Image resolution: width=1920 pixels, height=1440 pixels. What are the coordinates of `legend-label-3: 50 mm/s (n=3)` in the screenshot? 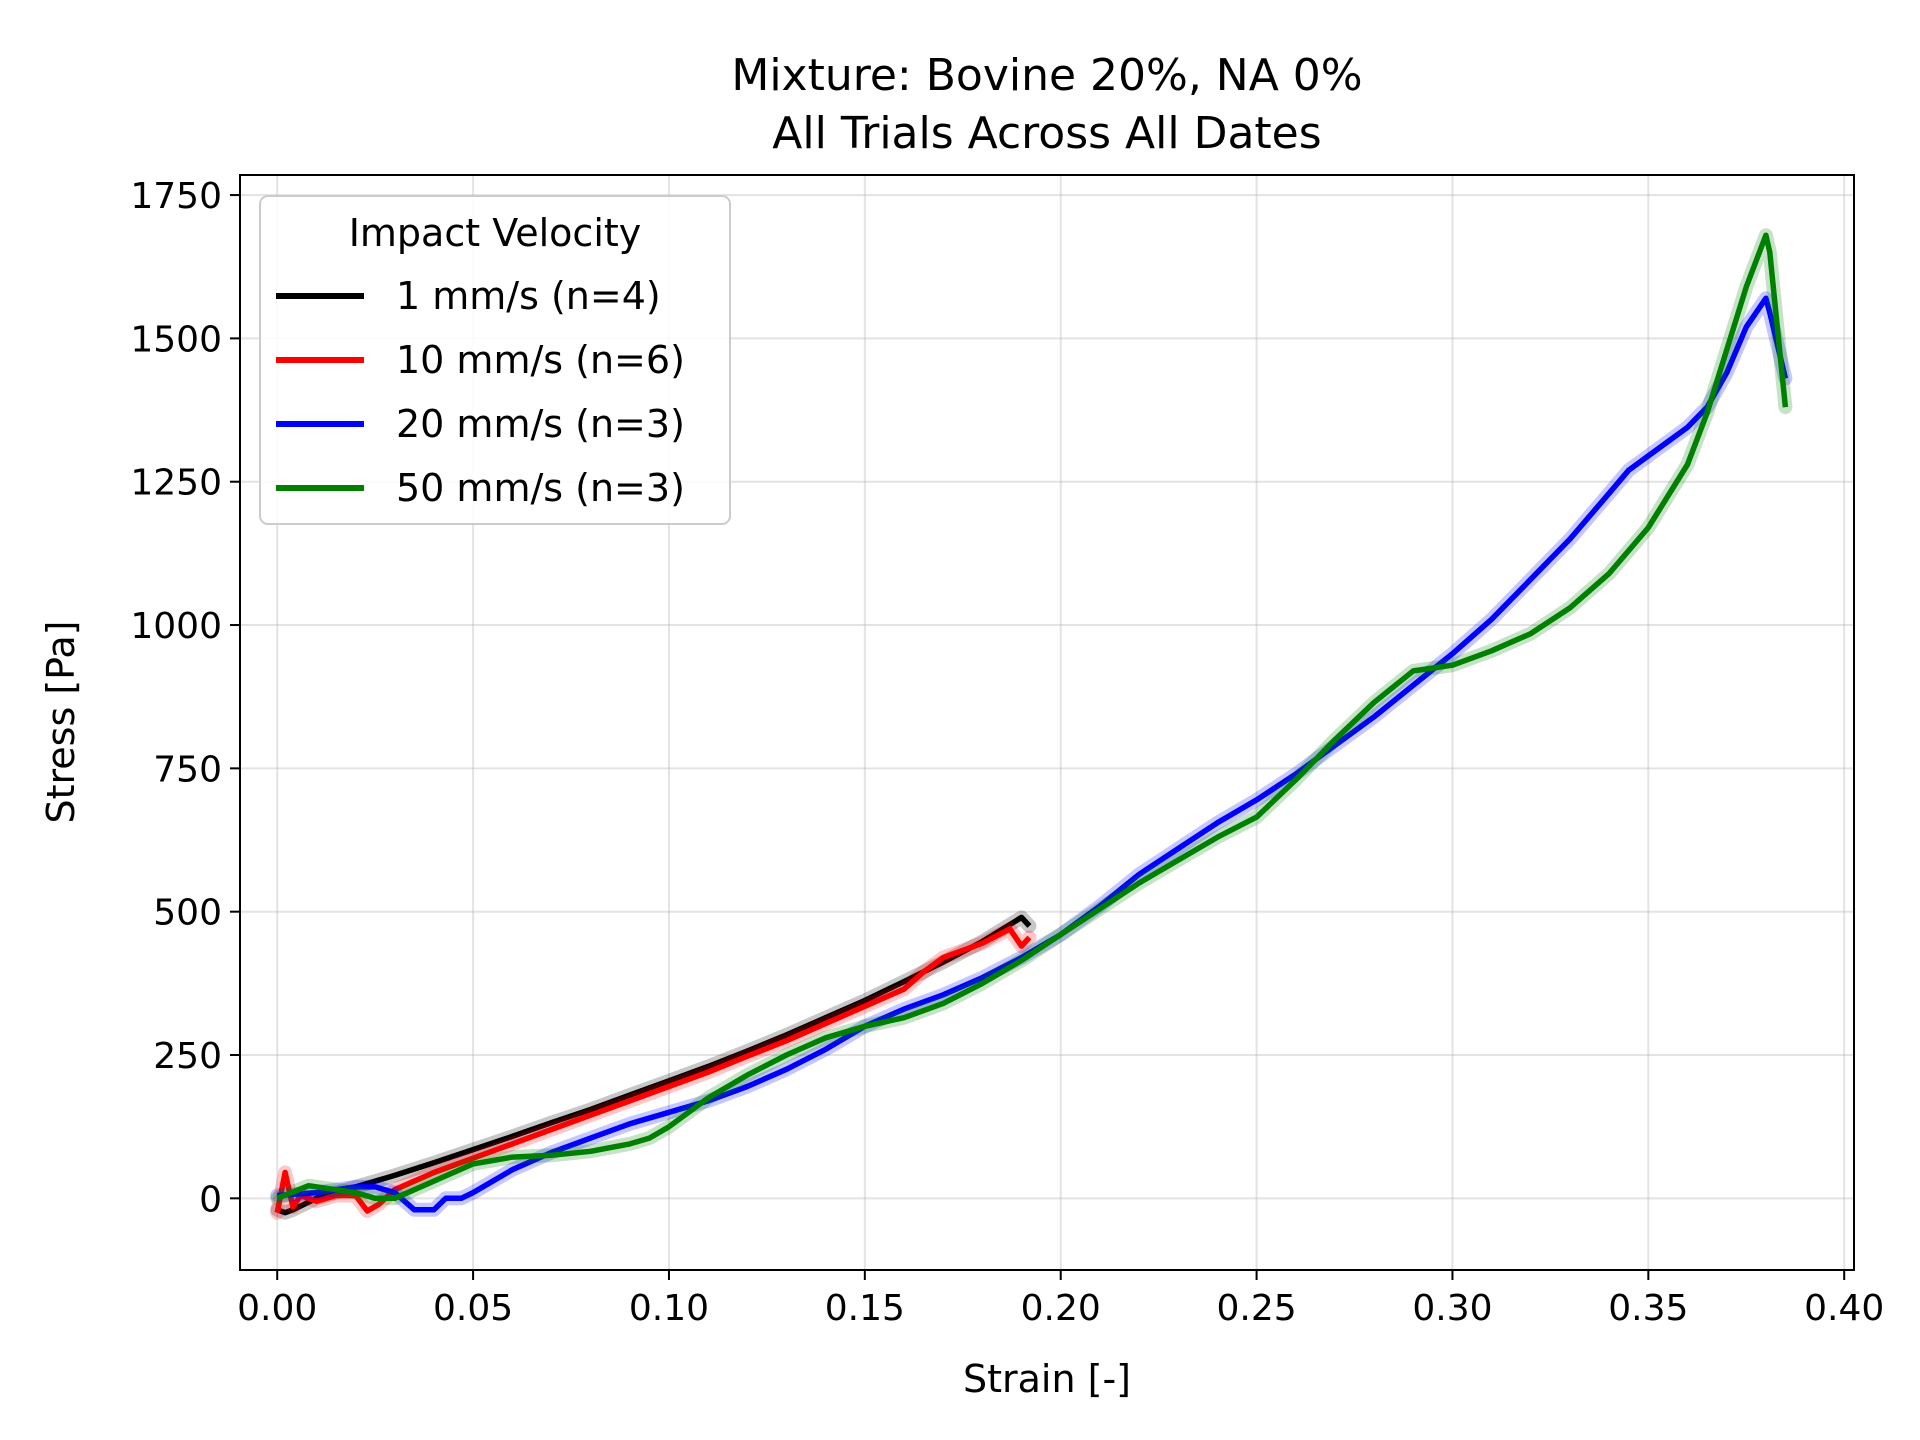 It's located at (540, 488).